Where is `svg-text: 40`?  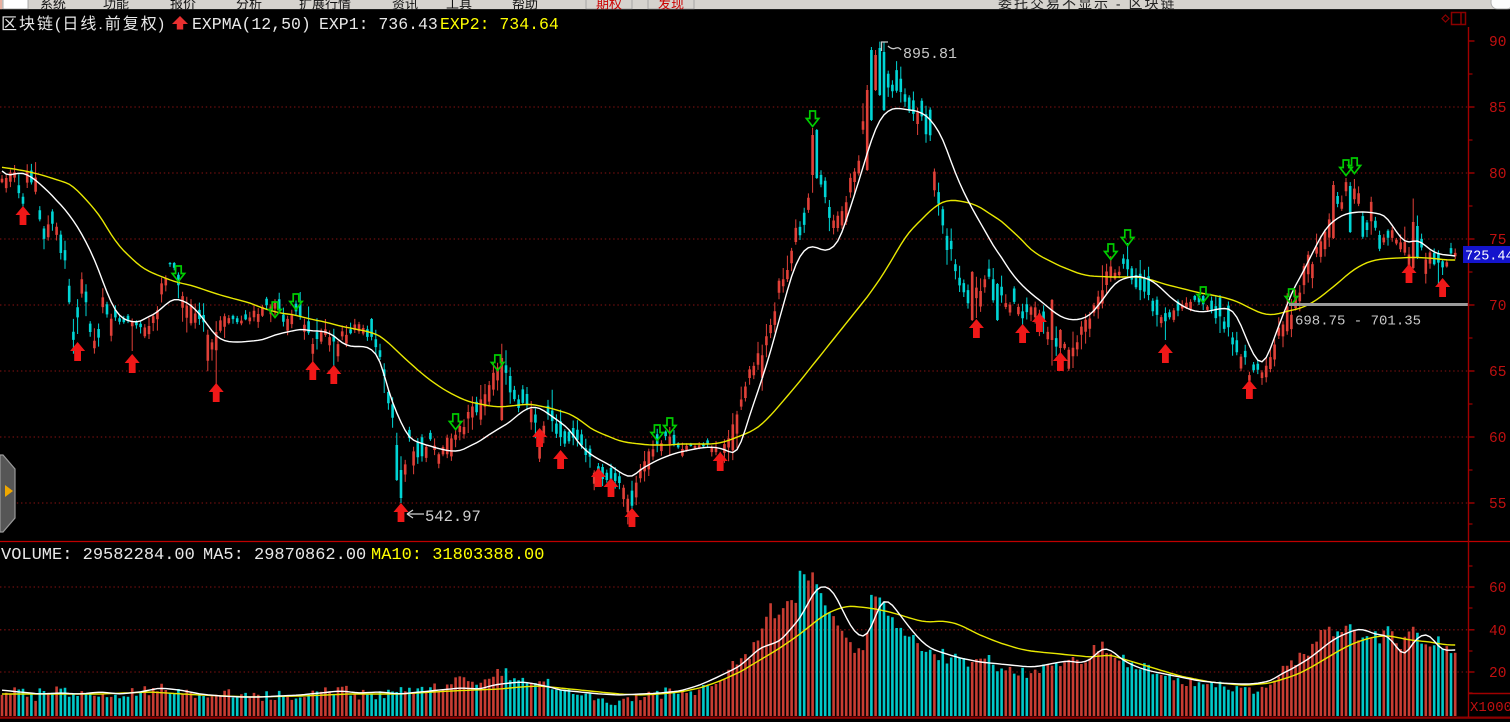
svg-text: 40 is located at coordinates (1497, 632).